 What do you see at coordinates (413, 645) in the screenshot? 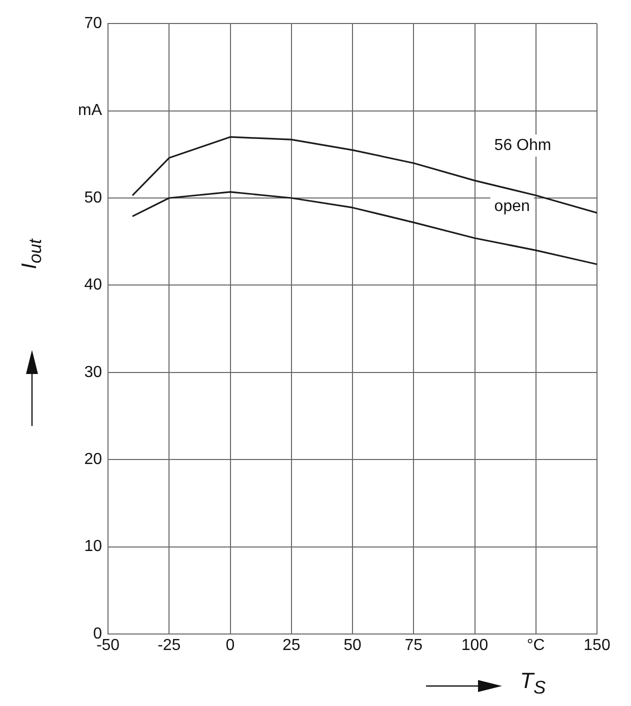
I see `x-tick-label: 75` at bounding box center [413, 645].